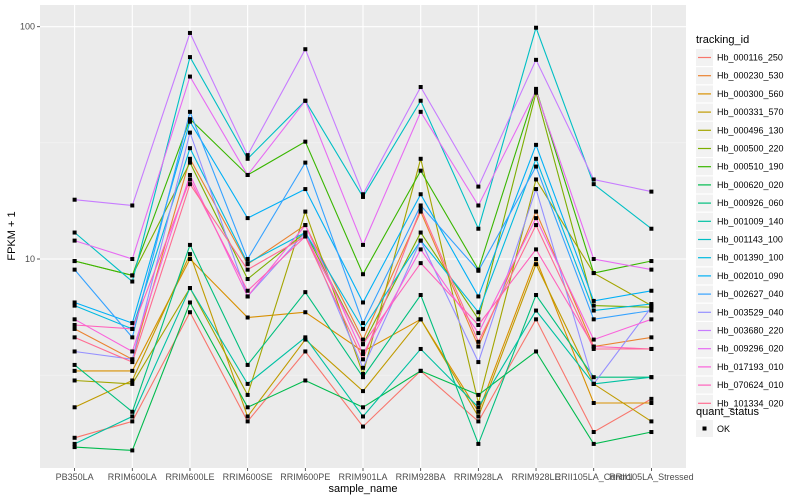 The width and height of the screenshot is (800, 500). Describe the element at coordinates (75, 477) in the screenshot. I see `x-tick-label: PB350LA` at that location.